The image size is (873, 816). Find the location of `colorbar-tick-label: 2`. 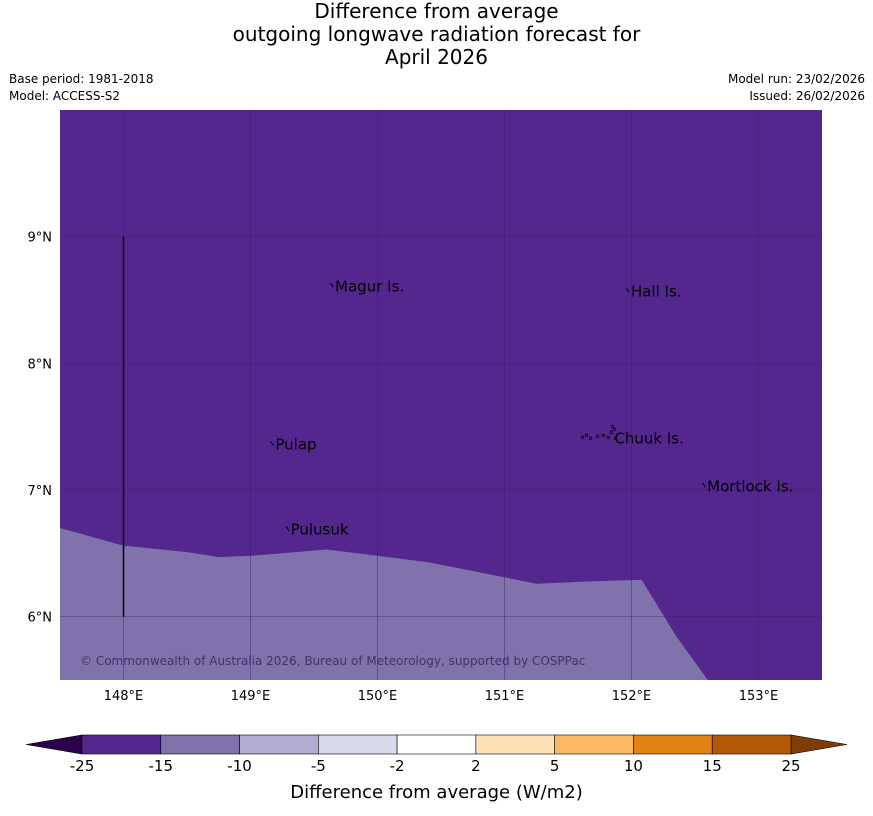

colorbar-tick-label: 2 is located at coordinates (476, 766).